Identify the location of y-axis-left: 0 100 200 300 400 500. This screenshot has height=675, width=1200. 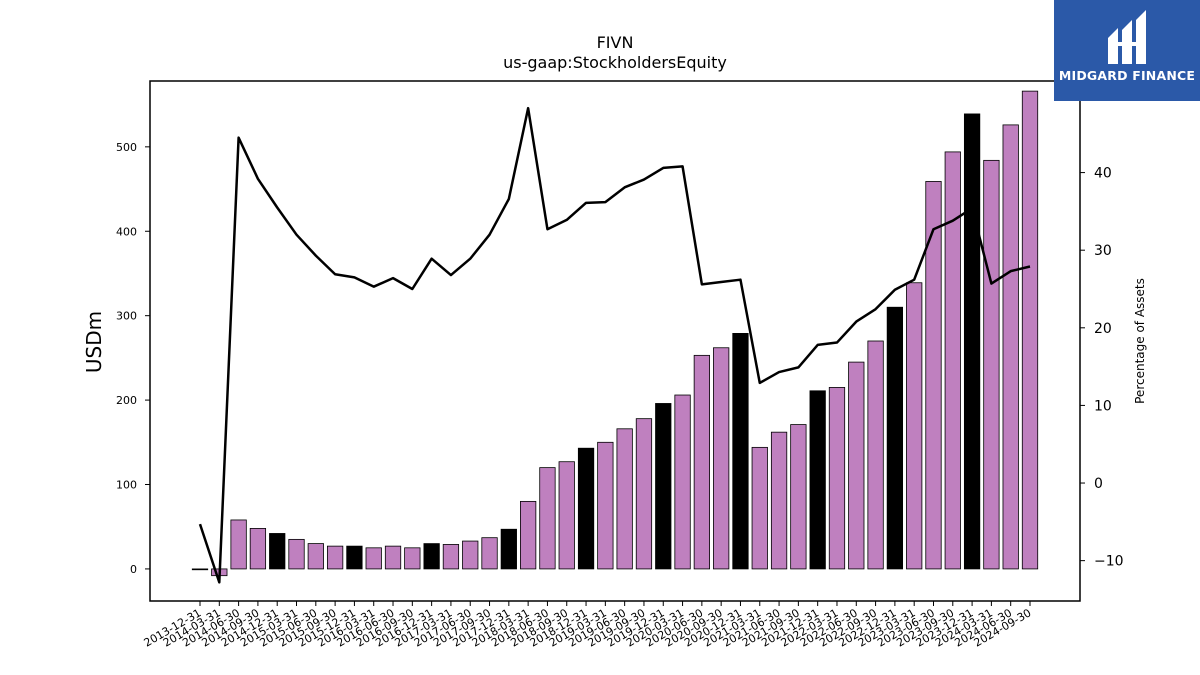
(133, 358).